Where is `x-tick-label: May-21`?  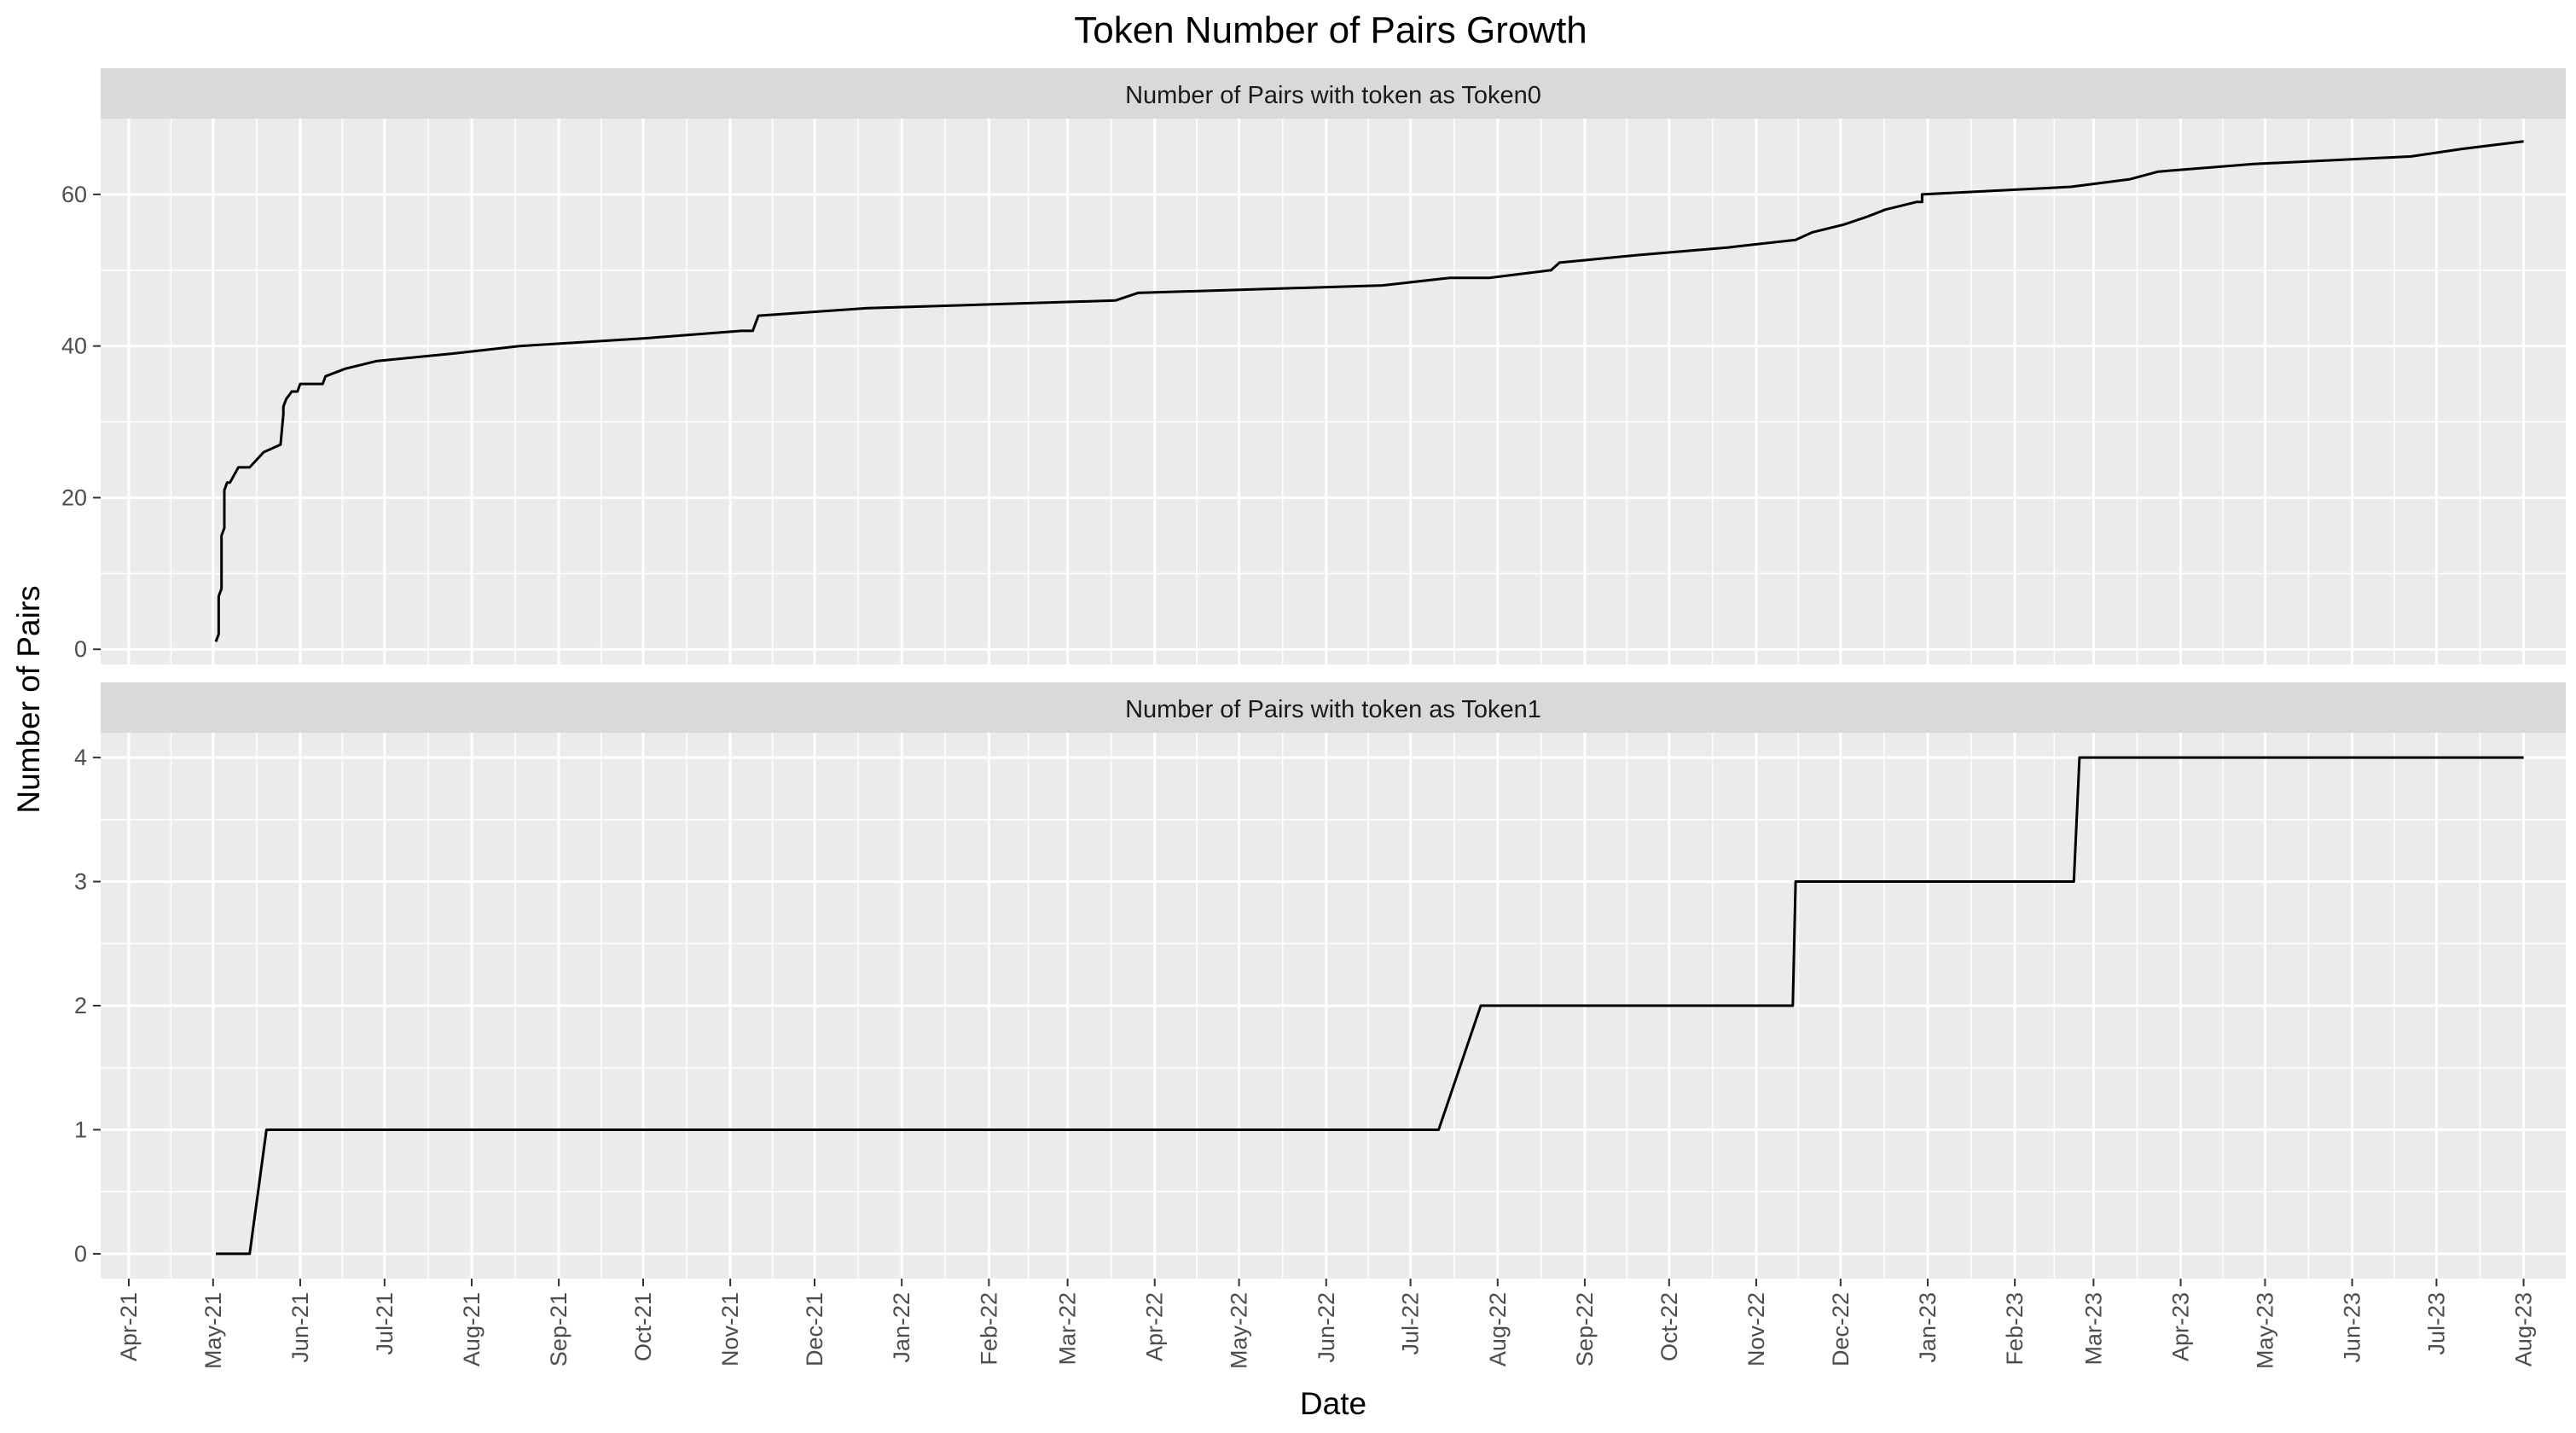 x-tick-label: May-21 is located at coordinates (213, 1330).